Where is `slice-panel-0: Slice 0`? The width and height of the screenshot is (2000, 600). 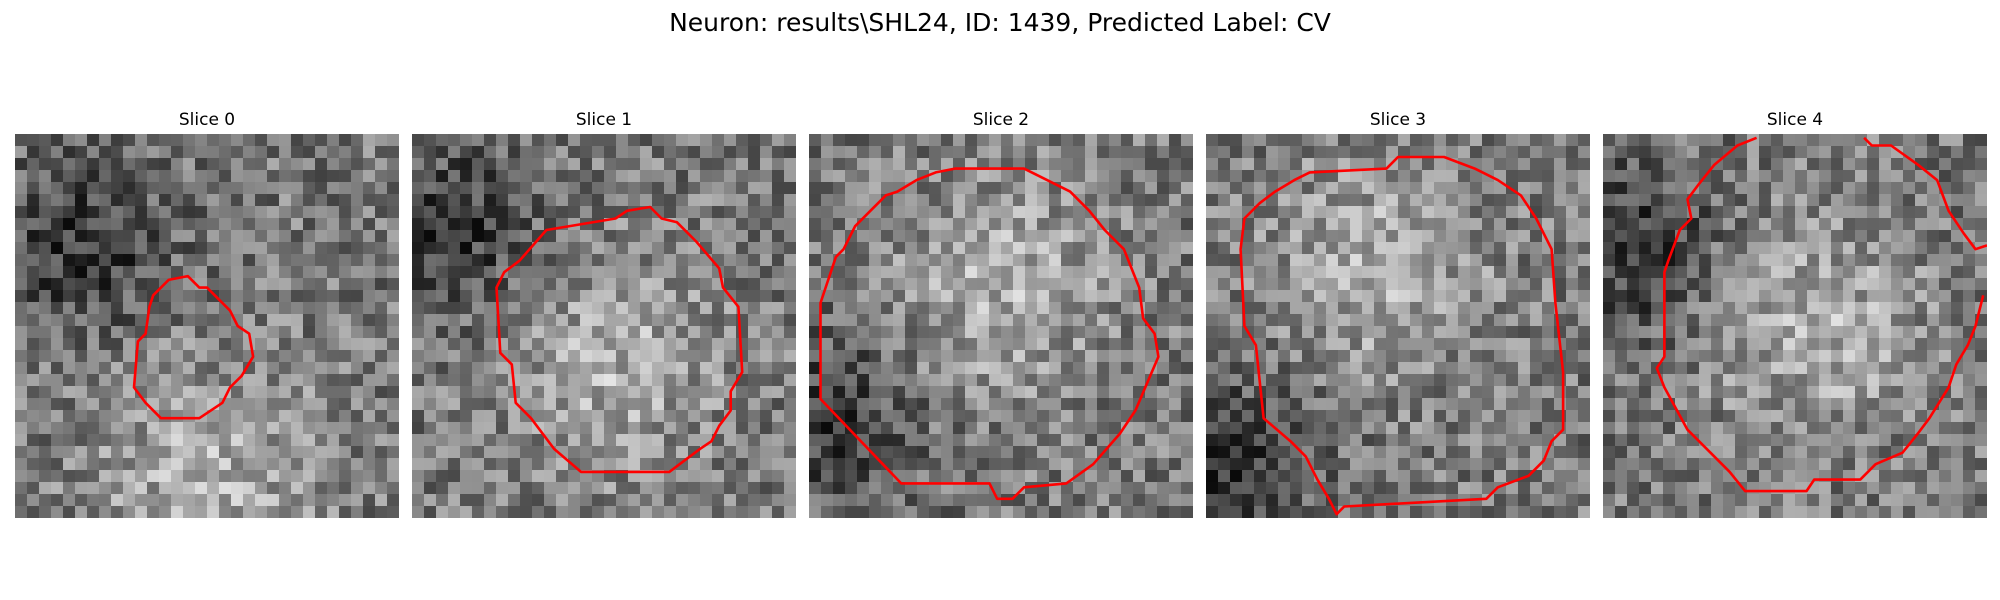
slice-panel-0: Slice 0 is located at coordinates (207, 313).